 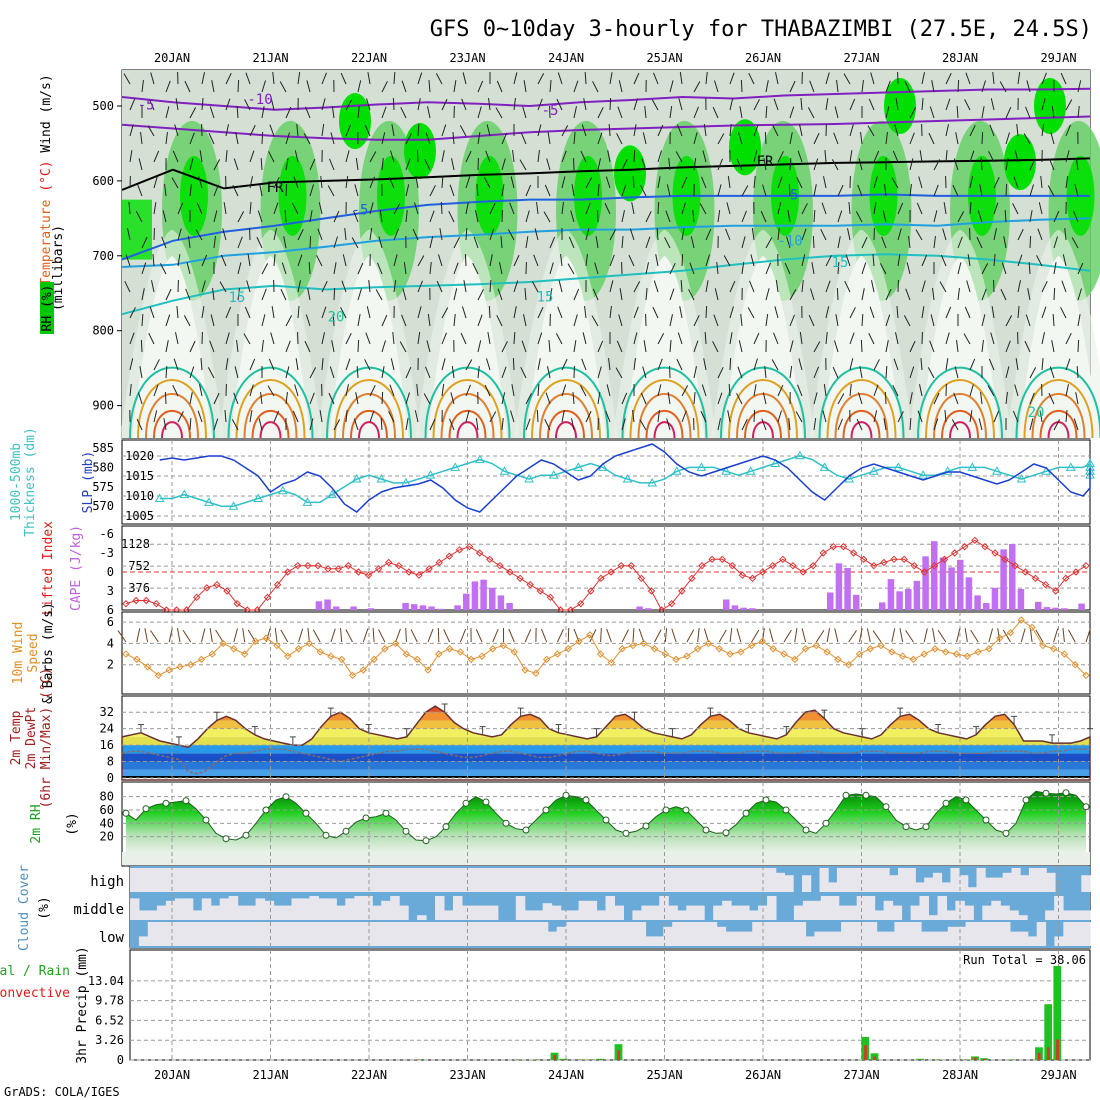 What do you see at coordinates (18, 653) in the screenshot?
I see `wind-ylabel-text: 10m Wind` at bounding box center [18, 653].